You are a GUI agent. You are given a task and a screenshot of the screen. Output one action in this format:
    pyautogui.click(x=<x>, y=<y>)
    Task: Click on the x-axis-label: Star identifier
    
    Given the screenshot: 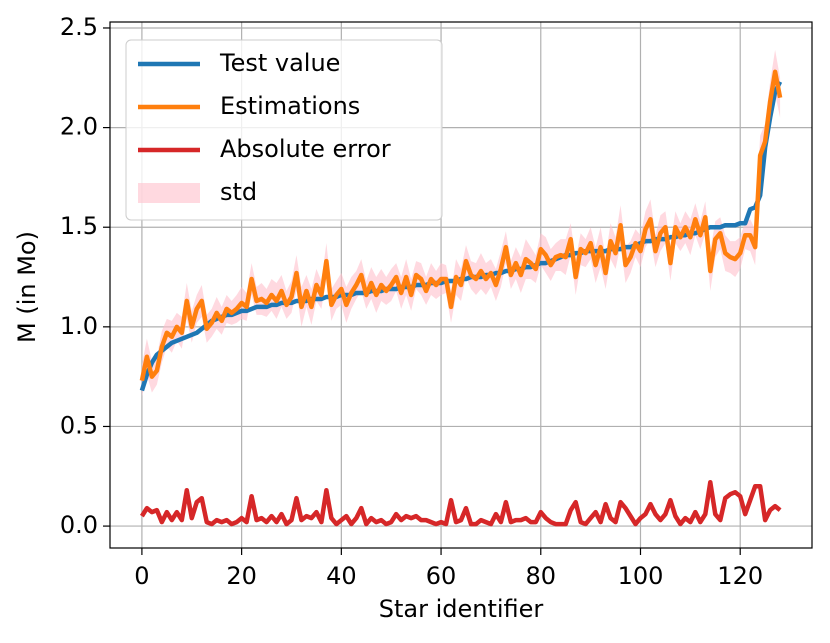 What is the action you would take?
    pyautogui.click(x=461, y=609)
    